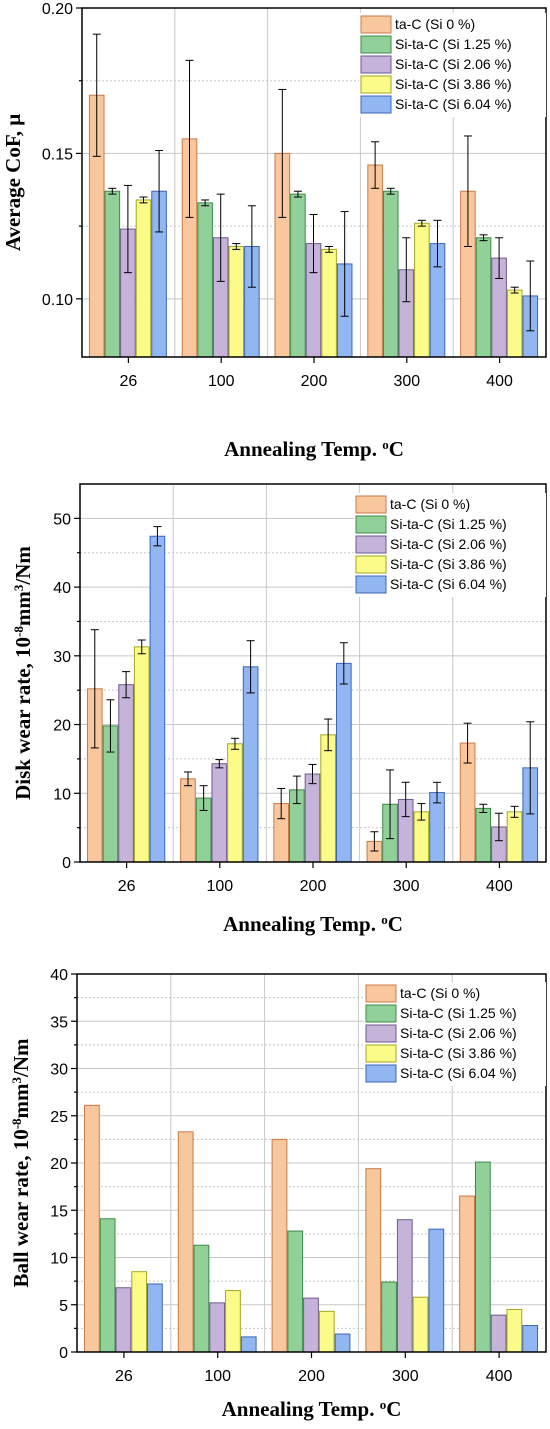  I want to click on label-part: o, so click(383, 1404).